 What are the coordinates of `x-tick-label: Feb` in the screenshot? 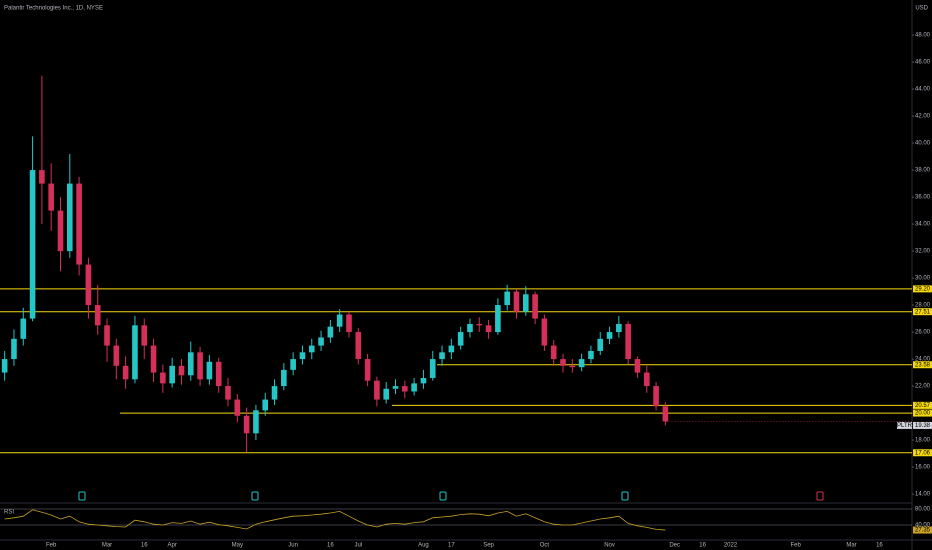 It's located at (796, 546).